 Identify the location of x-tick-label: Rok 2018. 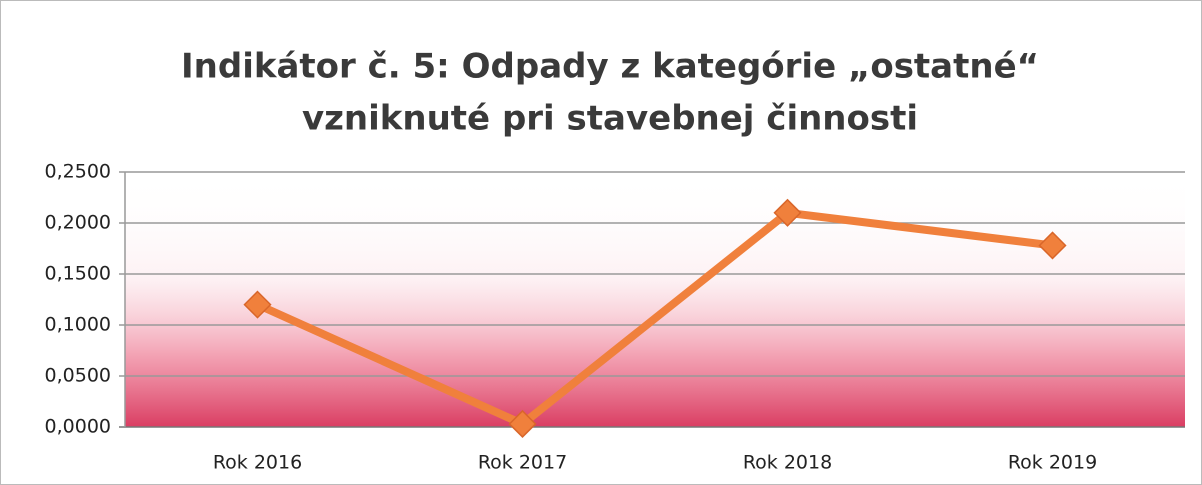
(787, 463).